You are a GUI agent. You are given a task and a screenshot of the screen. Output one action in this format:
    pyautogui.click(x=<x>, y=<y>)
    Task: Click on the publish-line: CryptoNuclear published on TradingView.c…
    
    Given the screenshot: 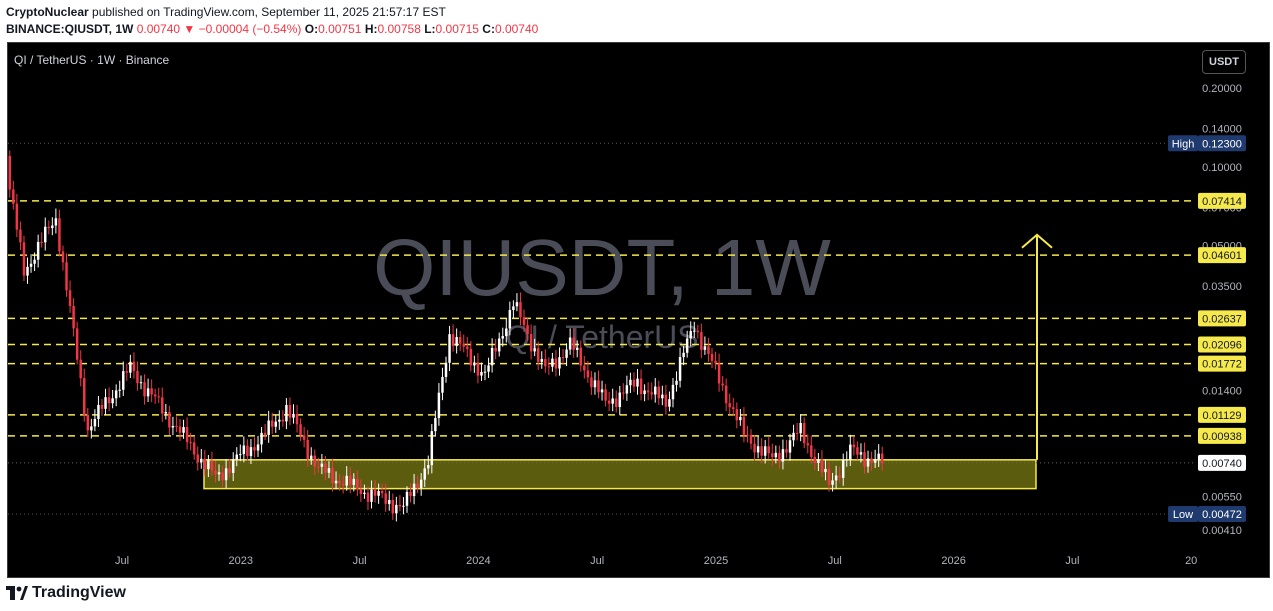 What is the action you would take?
    pyautogui.click(x=226, y=12)
    